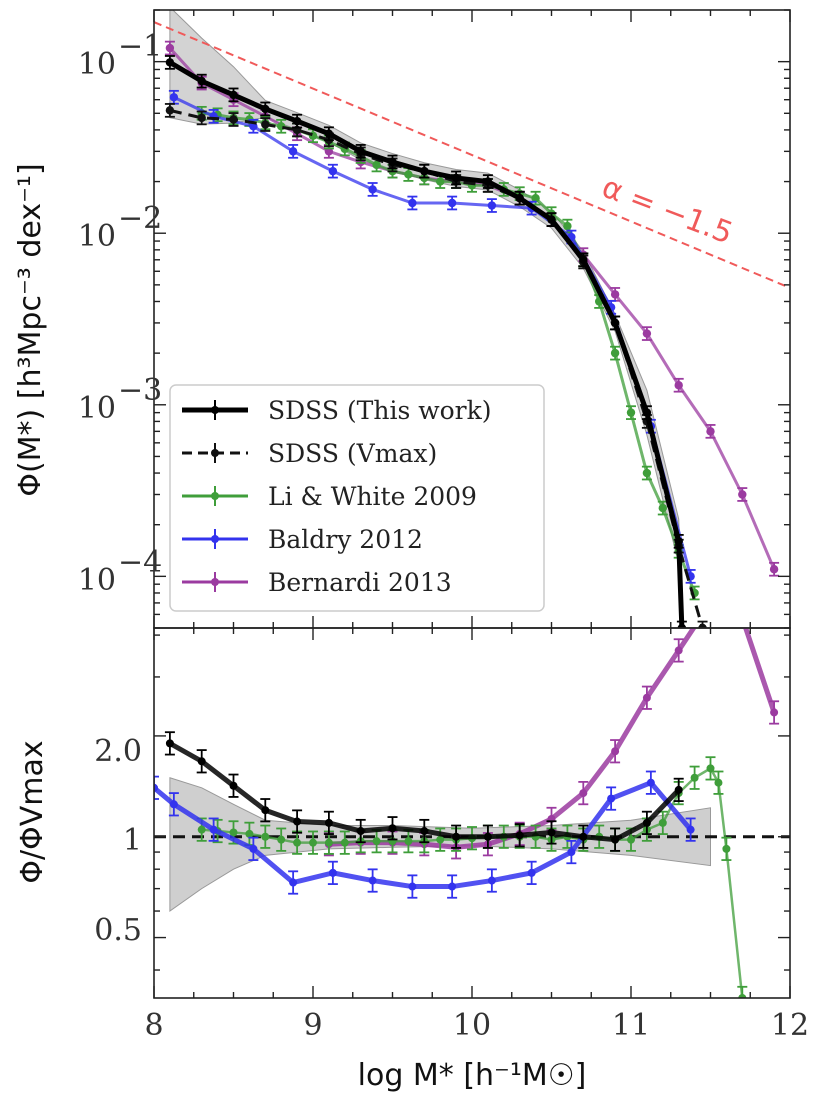 The image size is (831, 1101). Describe the element at coordinates (140, 562) in the screenshot. I see `ytick-exp-4: −4` at that location.